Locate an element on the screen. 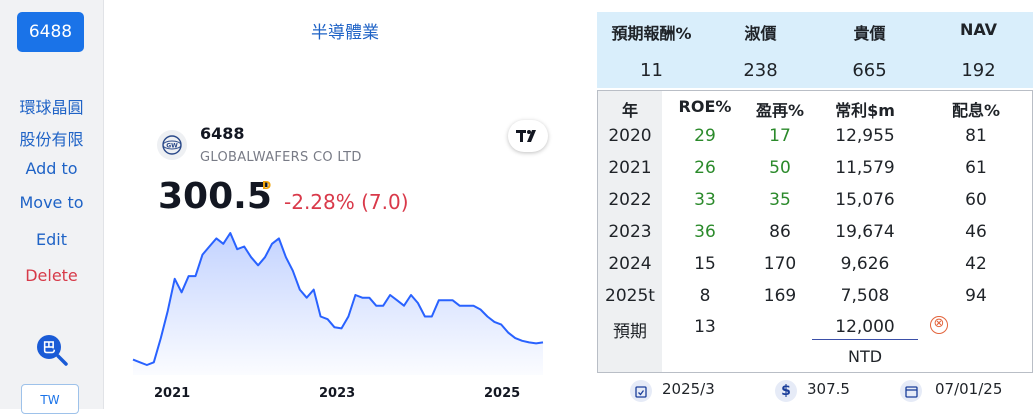 The height and width of the screenshot is (415, 1033). reinvest-header: 盈再% is located at coordinates (780, 110).